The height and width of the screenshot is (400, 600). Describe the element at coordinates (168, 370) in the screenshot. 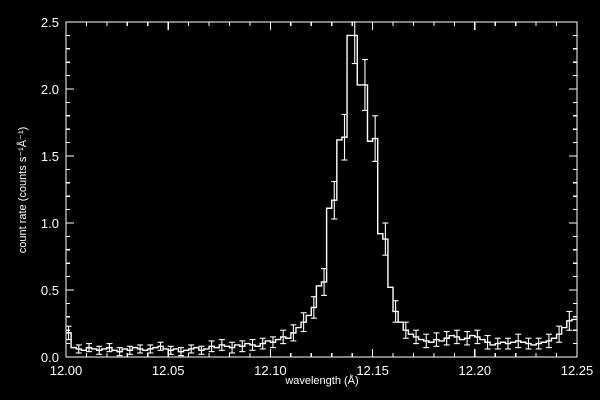

I see `x-tick-label: 12.05` at that location.